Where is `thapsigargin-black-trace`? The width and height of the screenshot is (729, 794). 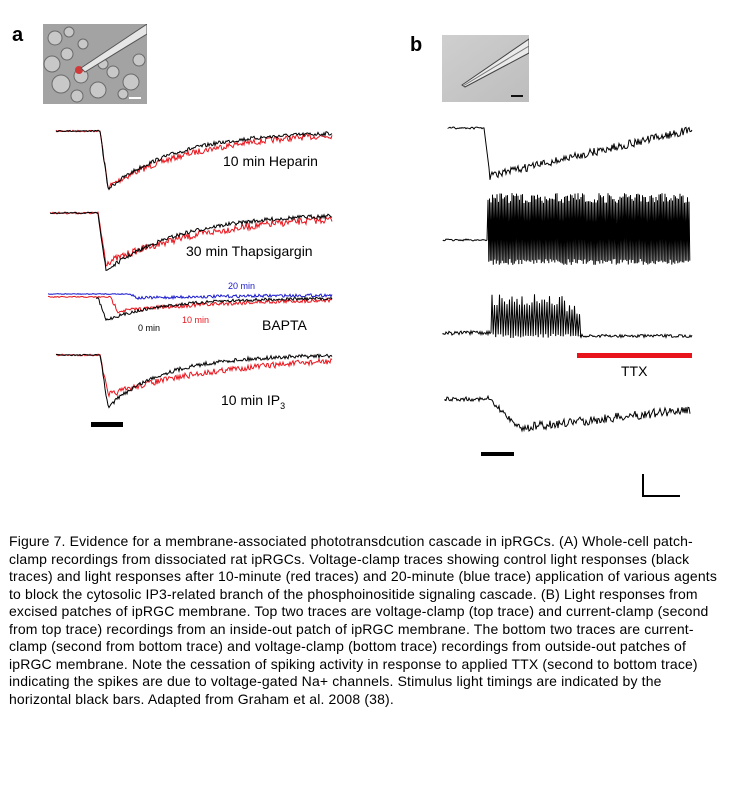 thapsigargin-black-trace is located at coordinates (191, 241).